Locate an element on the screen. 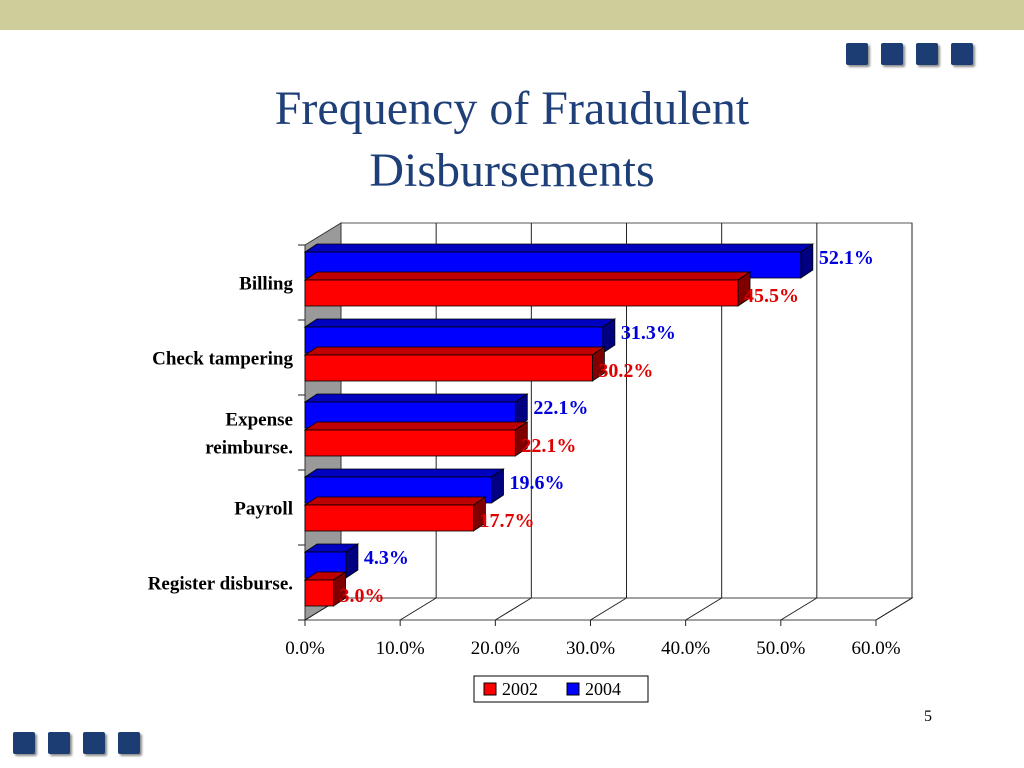 The width and height of the screenshot is (1024, 768). category-label: Expense is located at coordinates (259, 420).